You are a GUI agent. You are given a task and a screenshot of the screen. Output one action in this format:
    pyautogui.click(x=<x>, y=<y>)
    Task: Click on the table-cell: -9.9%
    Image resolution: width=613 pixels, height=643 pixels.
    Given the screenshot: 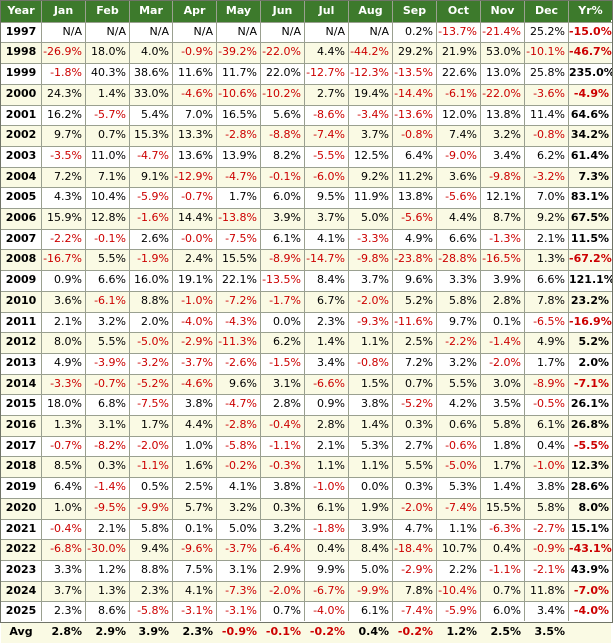 What is the action you would take?
    pyautogui.click(x=153, y=507)
    